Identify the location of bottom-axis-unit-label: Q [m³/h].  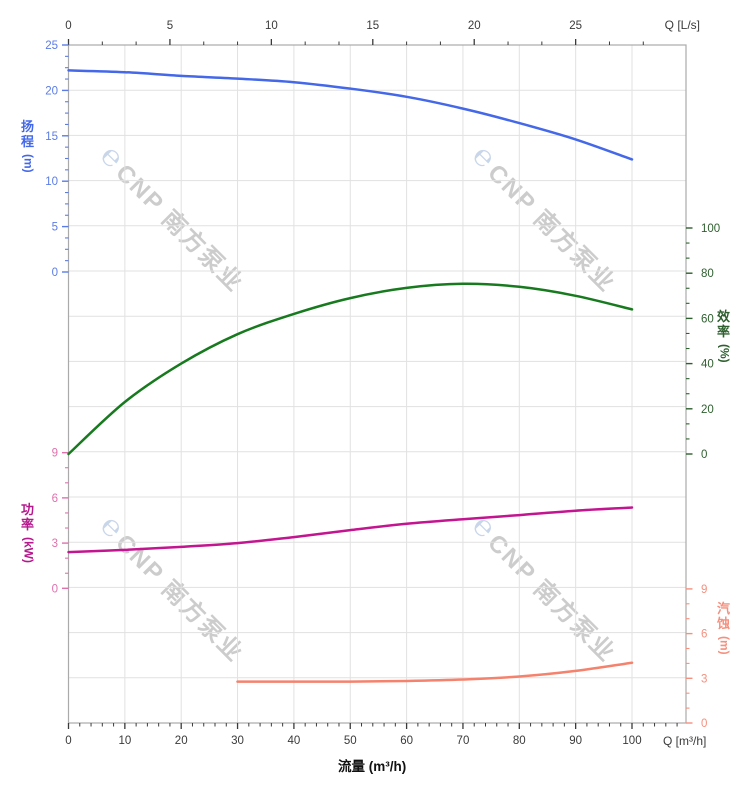
(685, 741).